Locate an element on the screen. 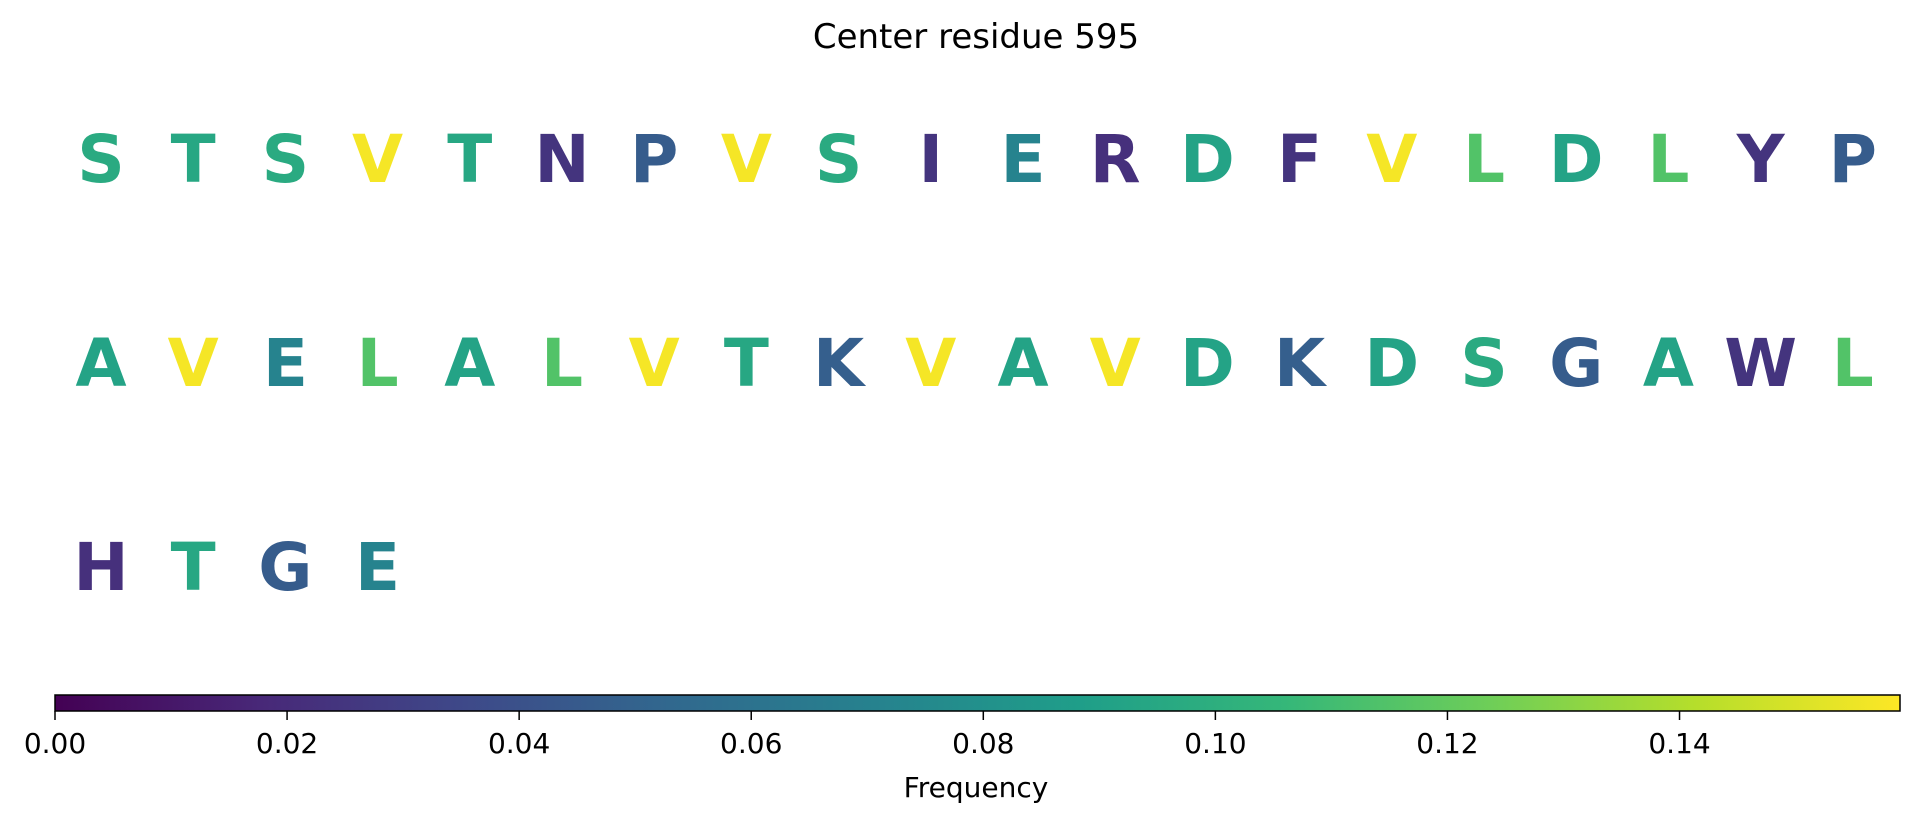  colorbar-tick-label: 0.10 is located at coordinates (1215, 743).